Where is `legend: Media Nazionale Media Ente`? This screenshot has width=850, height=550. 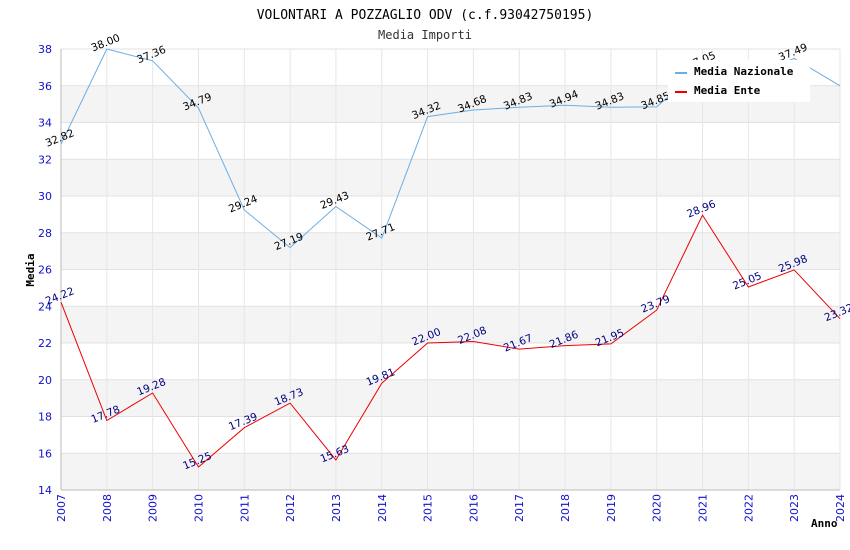 legend: Media Nazionale Media Ente is located at coordinates (739, 81).